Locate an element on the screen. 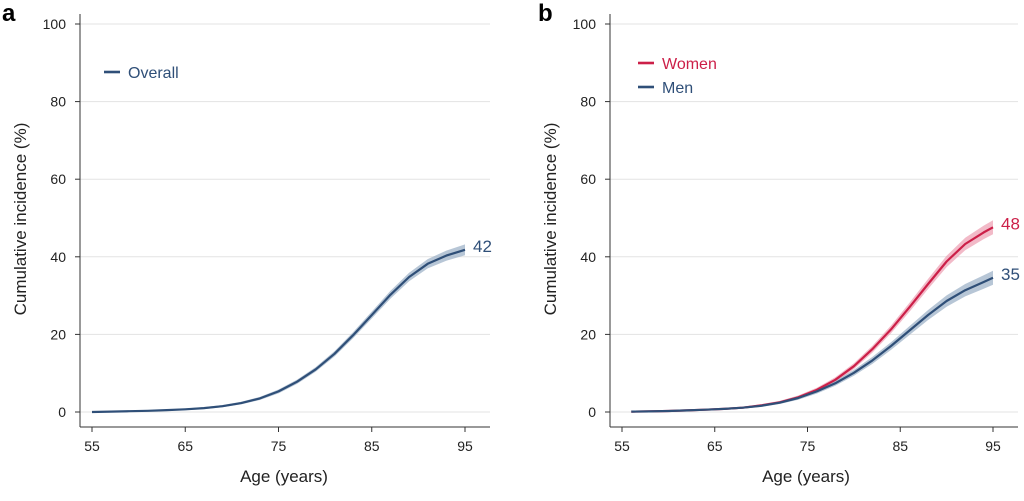  panel-b-ci-bands is located at coordinates (812, 316).